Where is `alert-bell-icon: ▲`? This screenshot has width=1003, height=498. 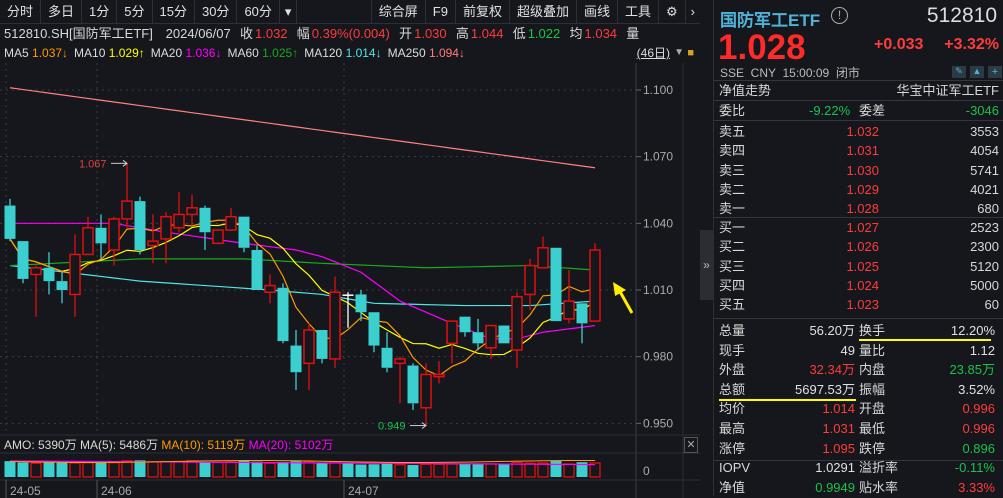
alert-bell-icon: ▲ is located at coordinates (977, 72).